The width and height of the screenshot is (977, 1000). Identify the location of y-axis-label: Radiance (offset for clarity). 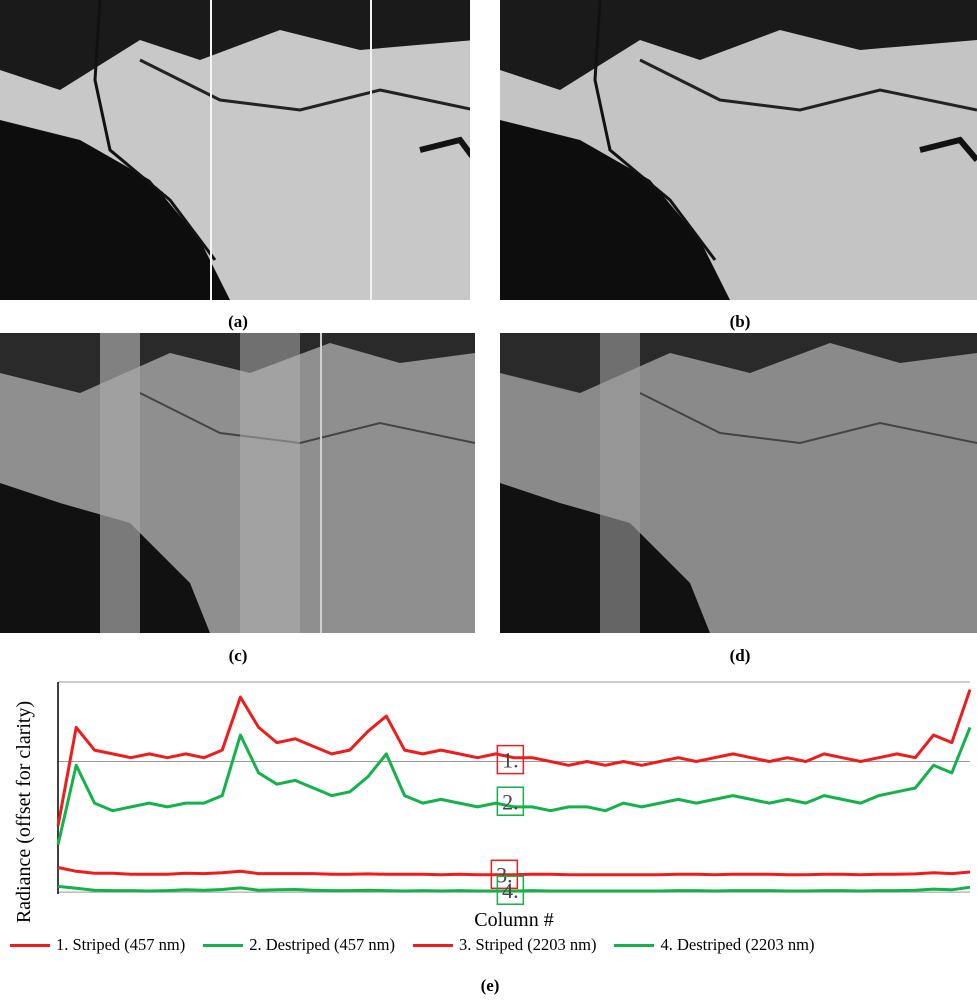
(24, 812).